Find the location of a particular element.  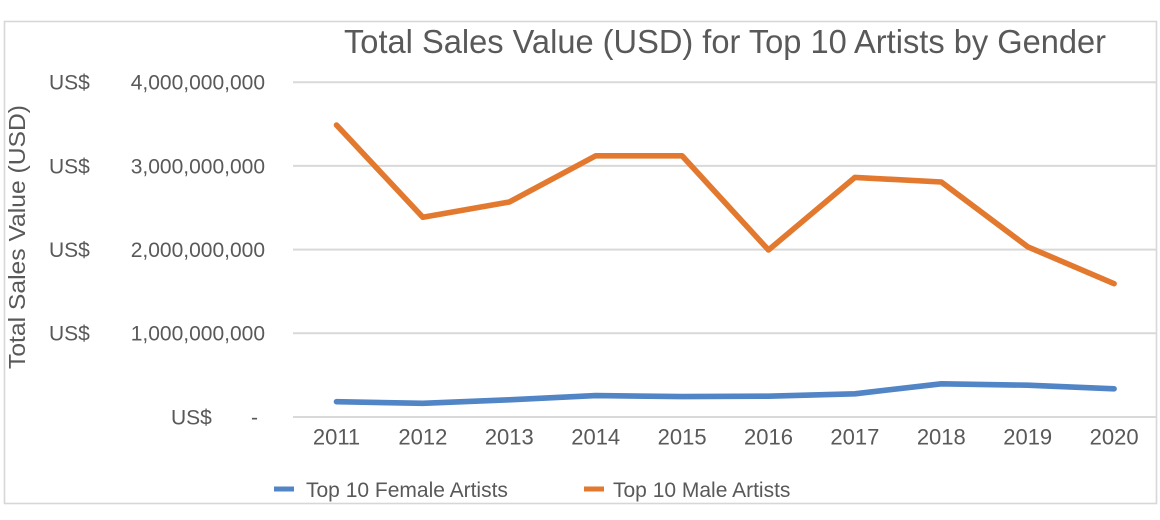

svg-text: 2016 is located at coordinates (768, 437).